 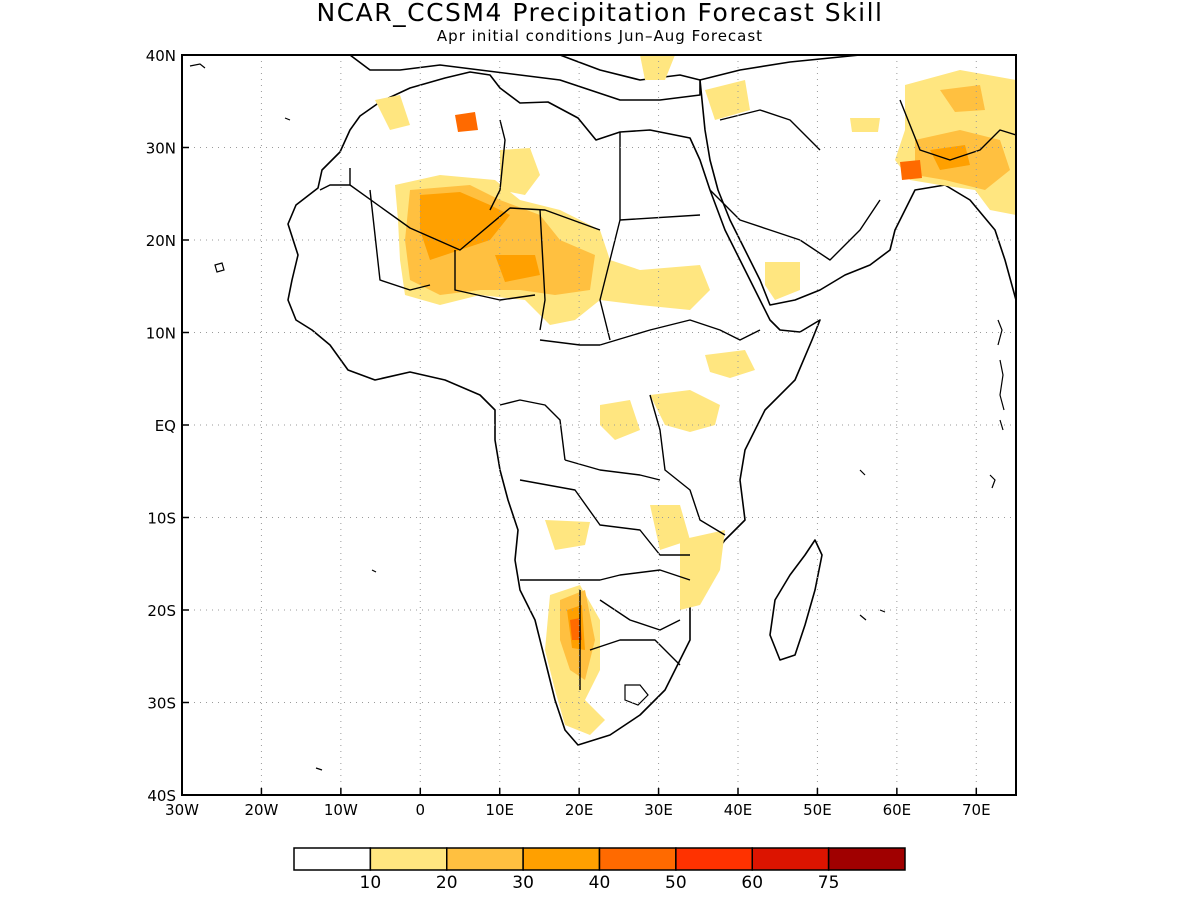 What do you see at coordinates (817, 810) in the screenshot?
I see `lon-tick-label: 50E` at bounding box center [817, 810].